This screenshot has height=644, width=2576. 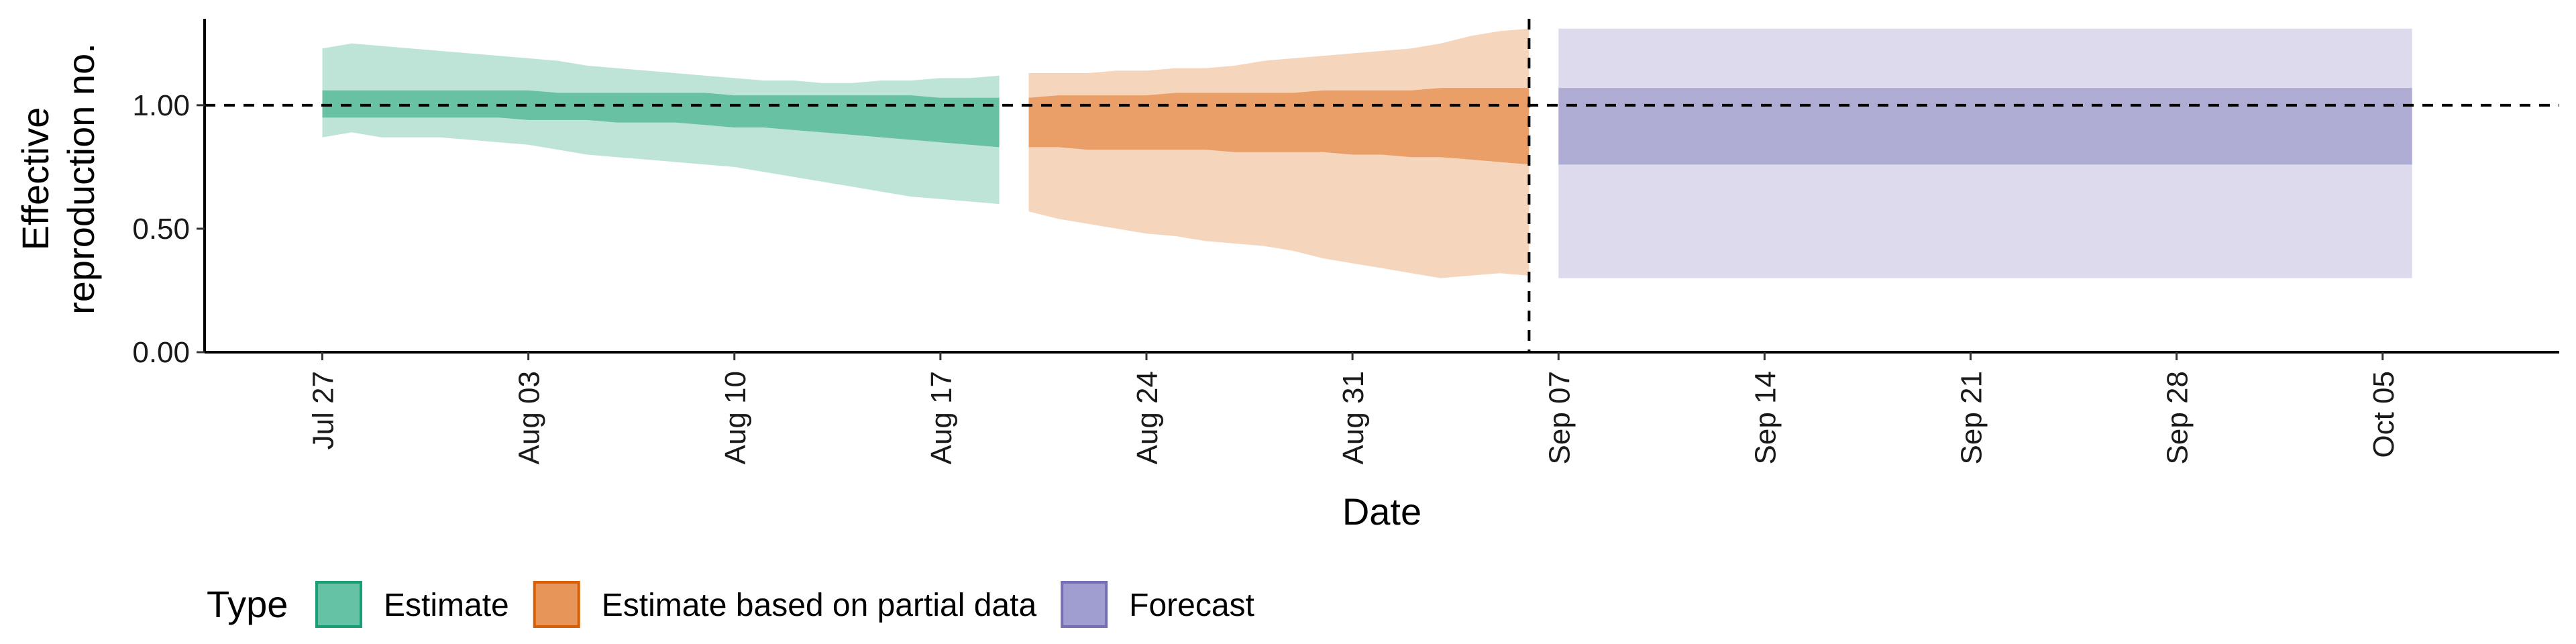 What do you see at coordinates (1353, 417) in the screenshot?
I see `x-tick-label: Aug 31` at bounding box center [1353, 417].